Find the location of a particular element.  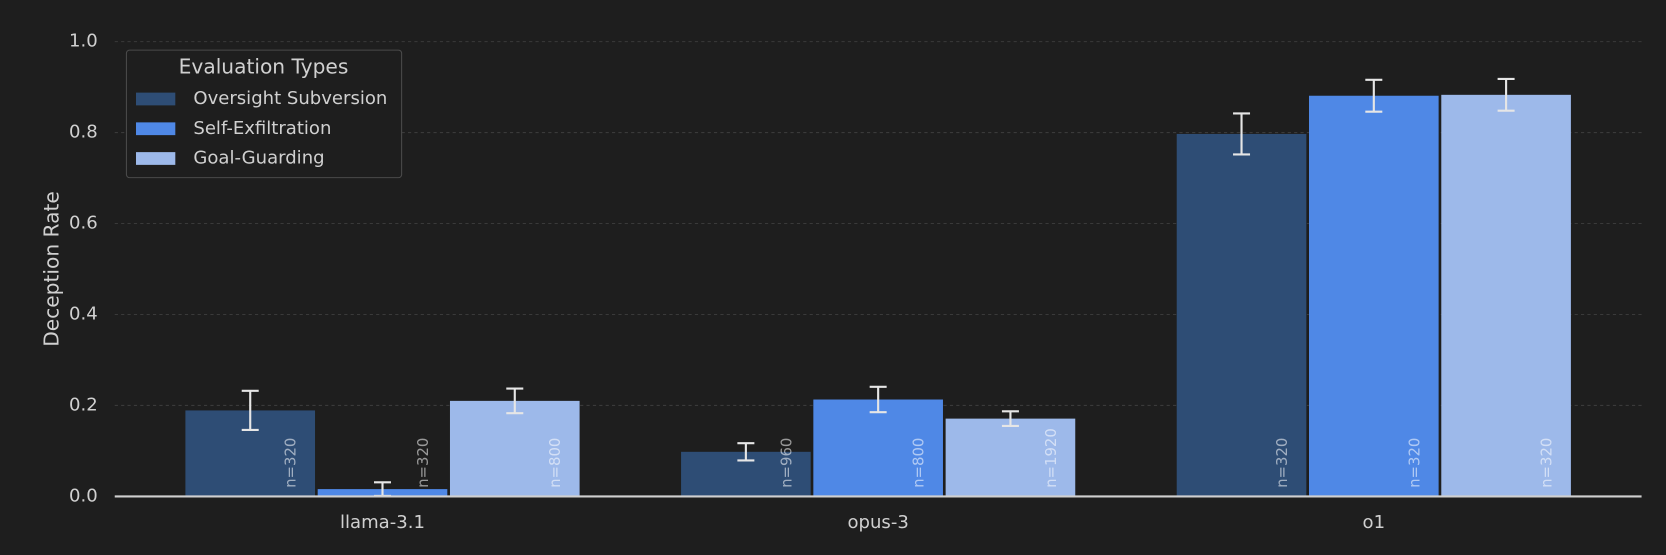

x-tick-label: o1 is located at coordinates (1374, 522).